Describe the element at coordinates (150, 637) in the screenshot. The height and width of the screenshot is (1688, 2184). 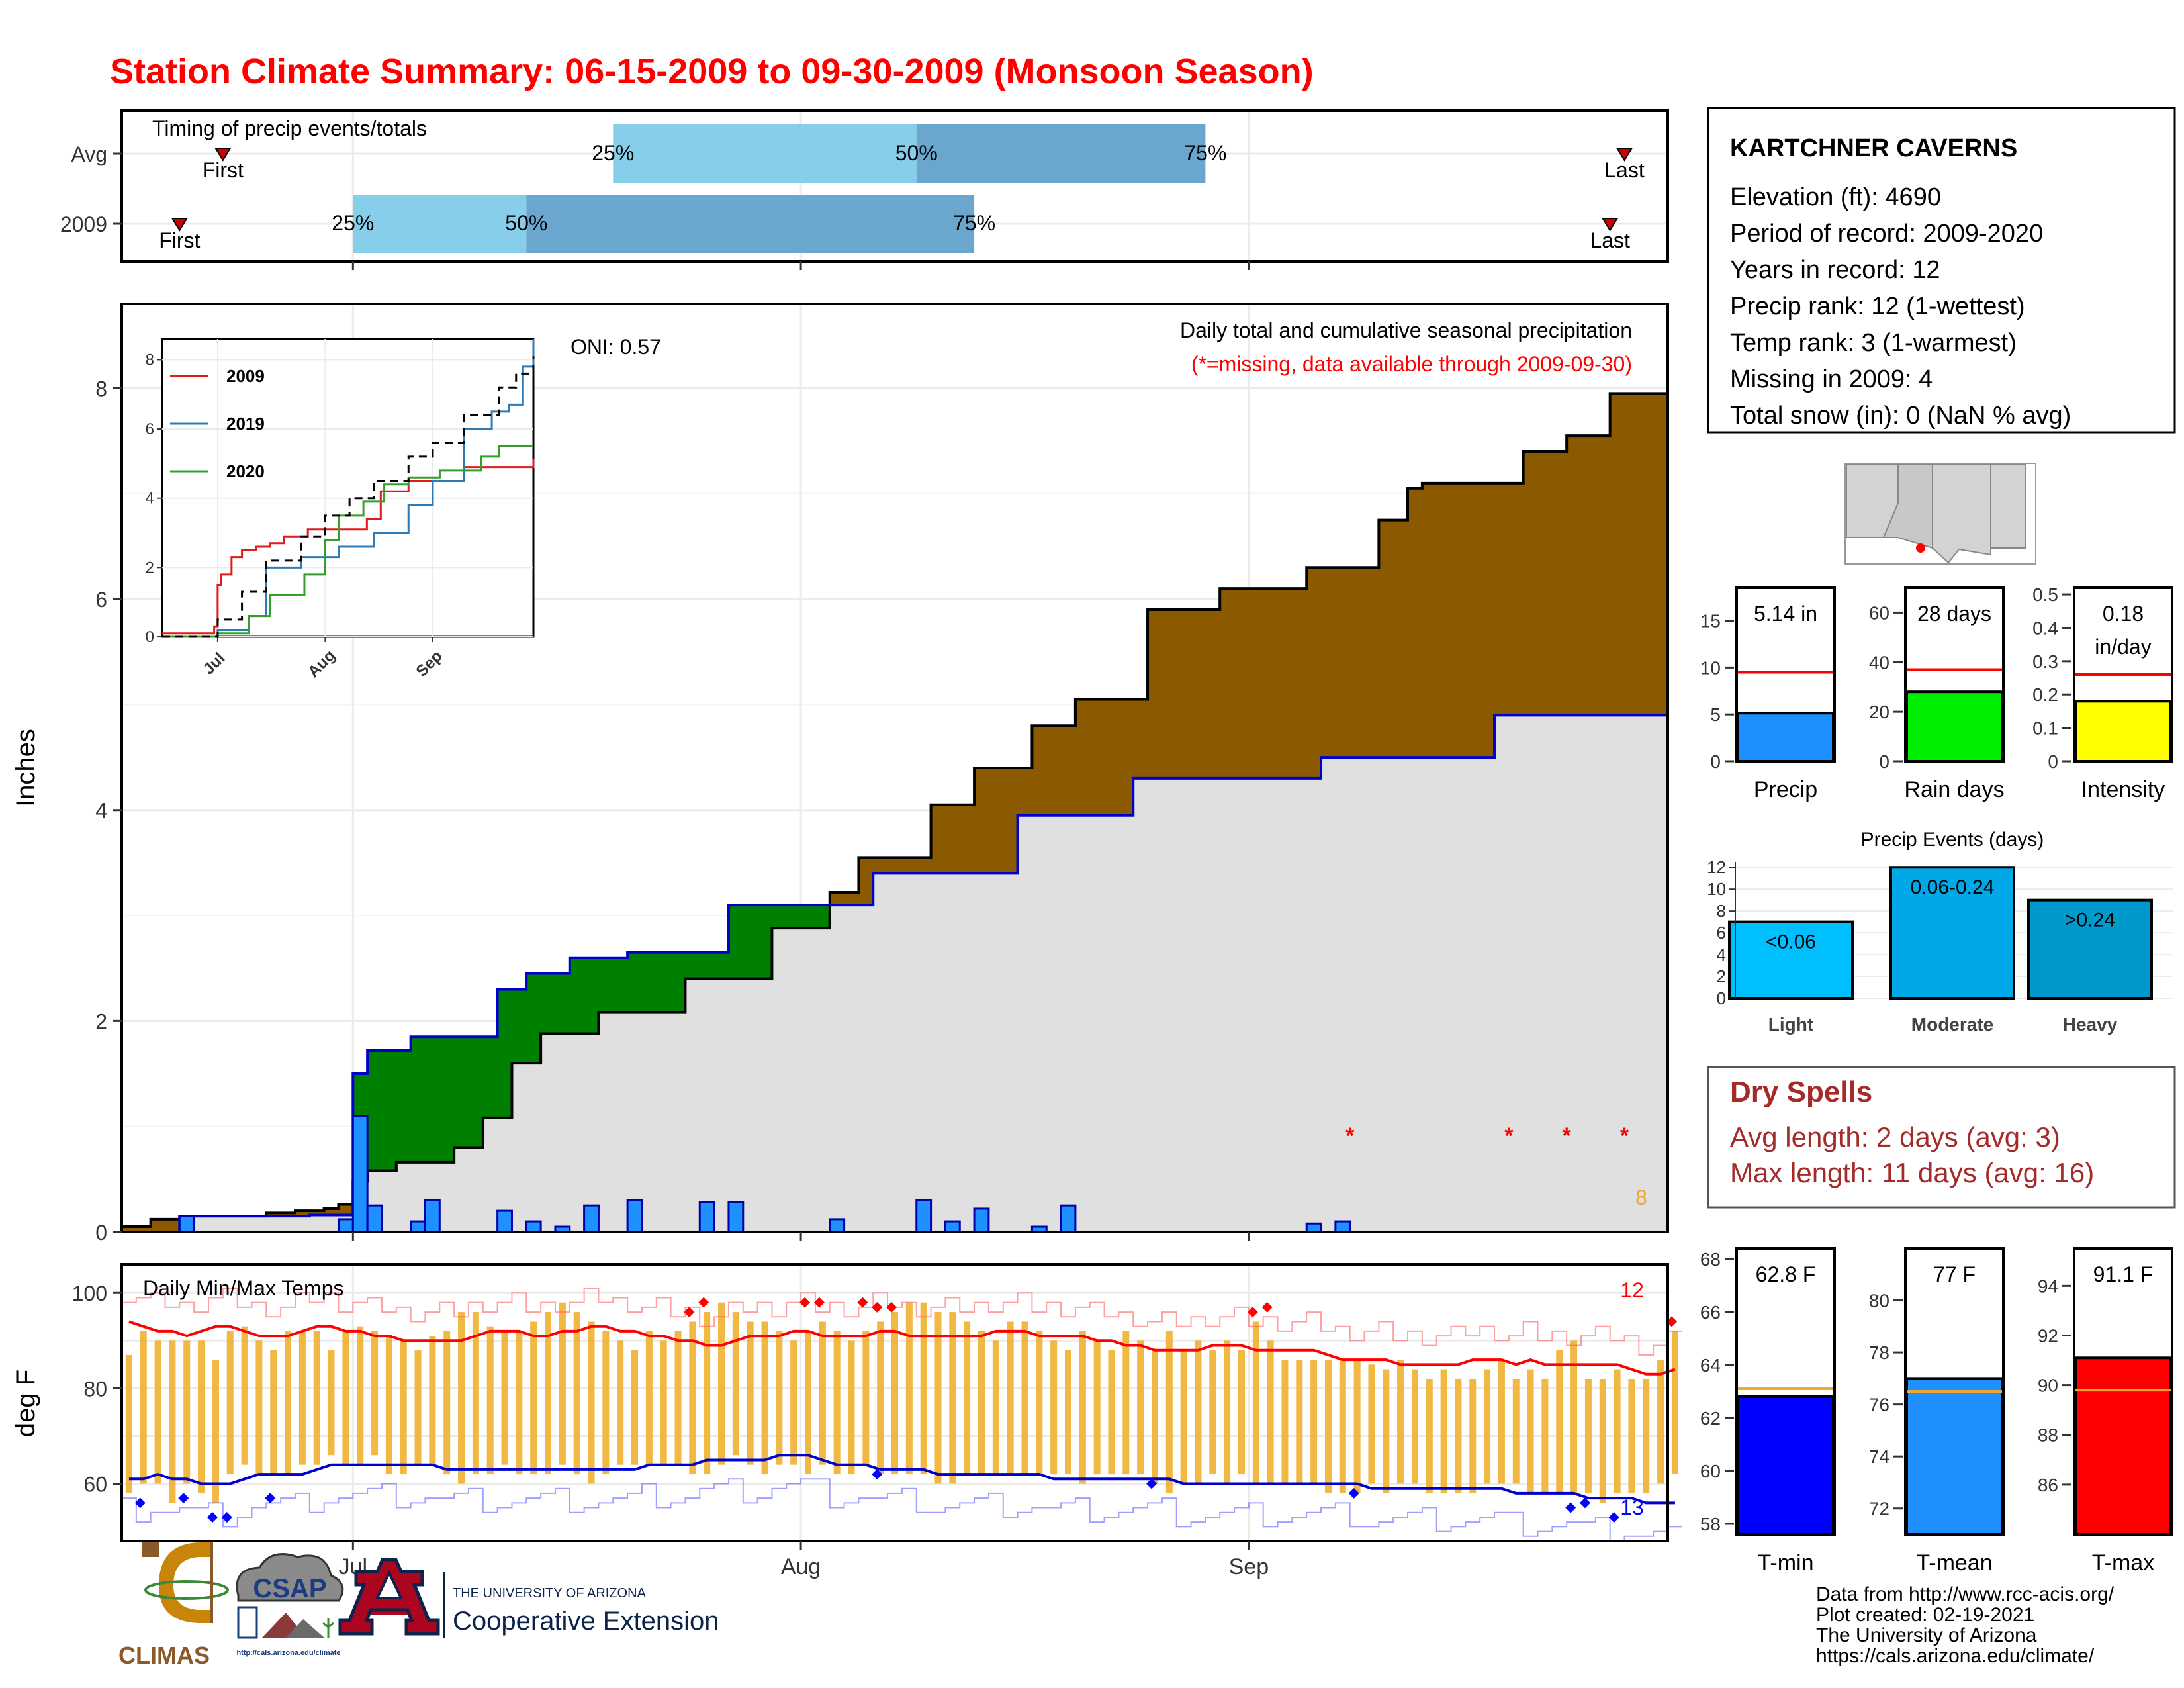
I see `inset-y-tick-label: 0` at that location.